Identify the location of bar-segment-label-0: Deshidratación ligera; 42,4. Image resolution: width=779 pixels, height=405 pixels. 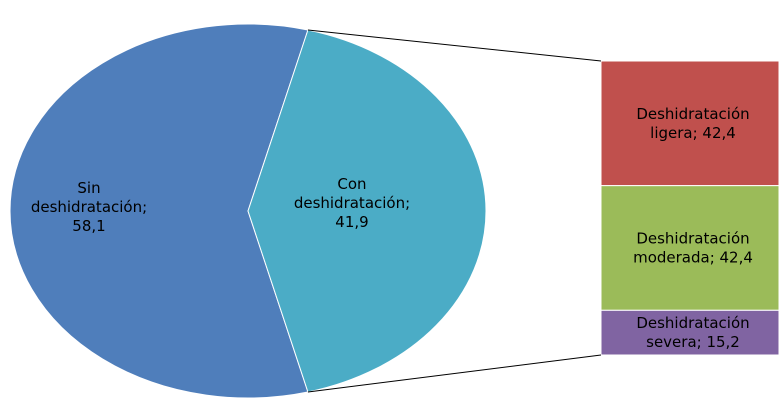
(692, 123).